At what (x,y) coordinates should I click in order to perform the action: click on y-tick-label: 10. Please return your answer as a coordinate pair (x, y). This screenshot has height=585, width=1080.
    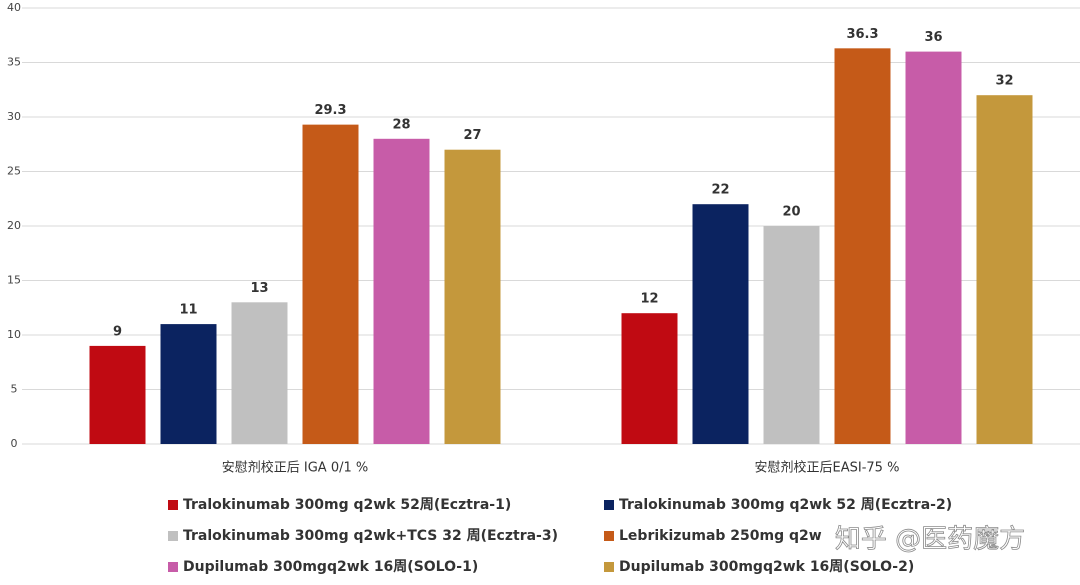
    Looking at the image, I should click on (14, 334).